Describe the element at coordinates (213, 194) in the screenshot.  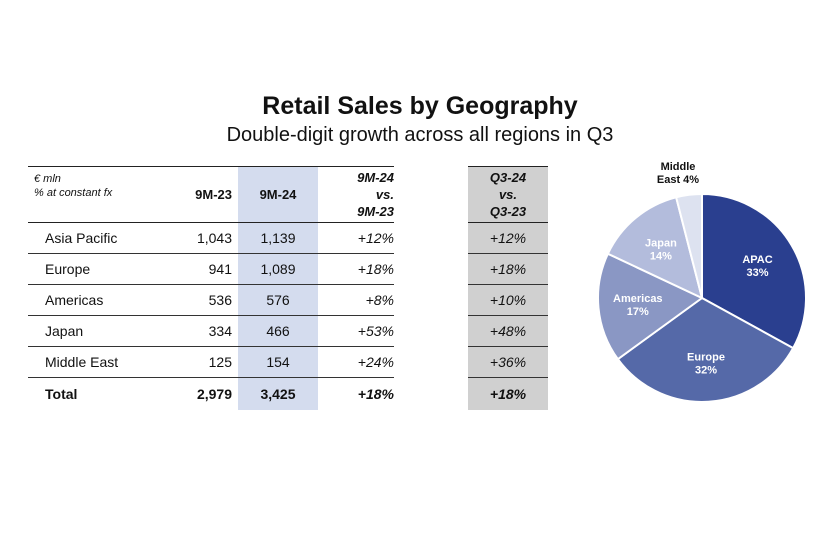
I see `header-9m23: 9M-23` at that location.